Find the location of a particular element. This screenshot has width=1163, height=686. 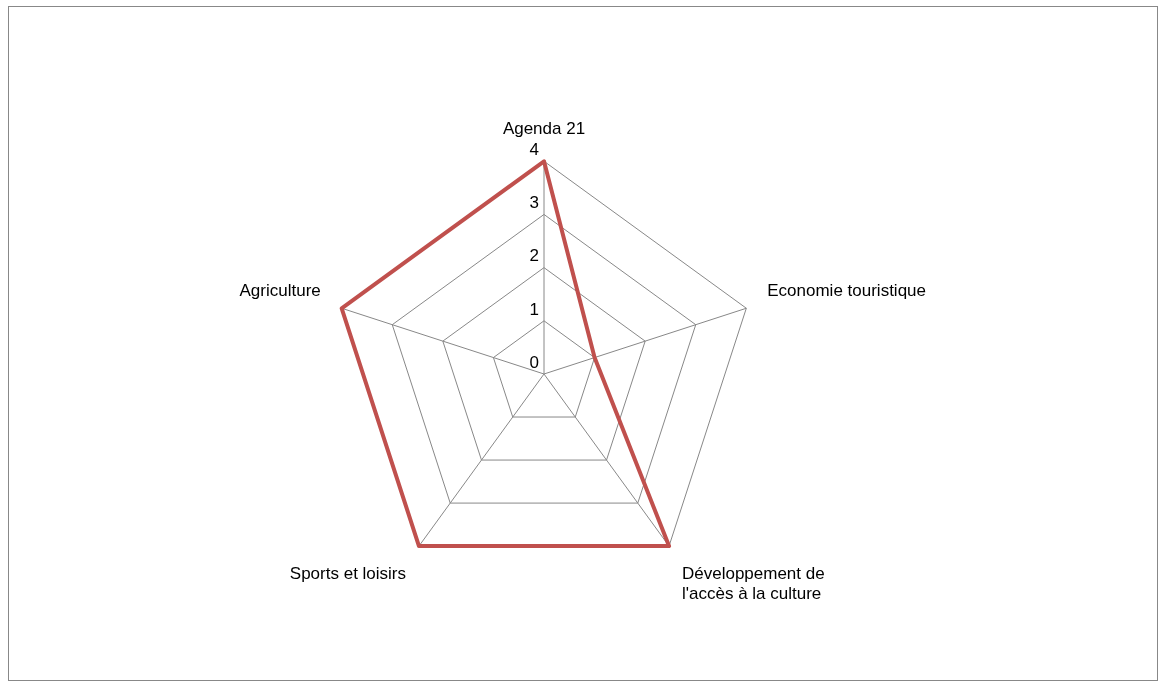

y-tick-label: 1 is located at coordinates (534, 309).